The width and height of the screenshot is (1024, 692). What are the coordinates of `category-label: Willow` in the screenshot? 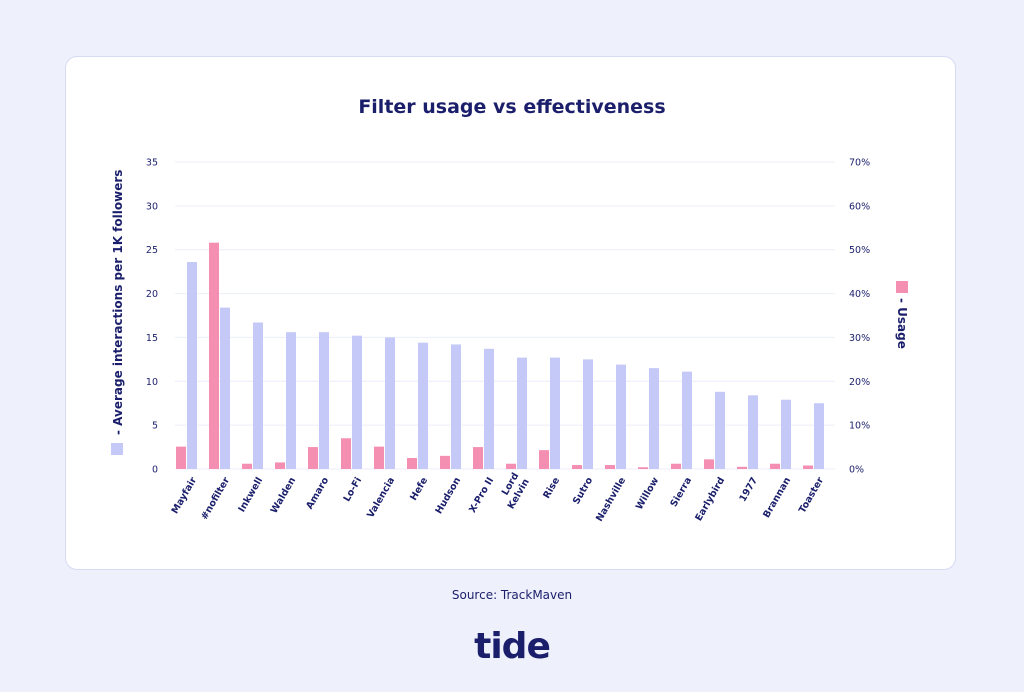 It's located at (647, 493).